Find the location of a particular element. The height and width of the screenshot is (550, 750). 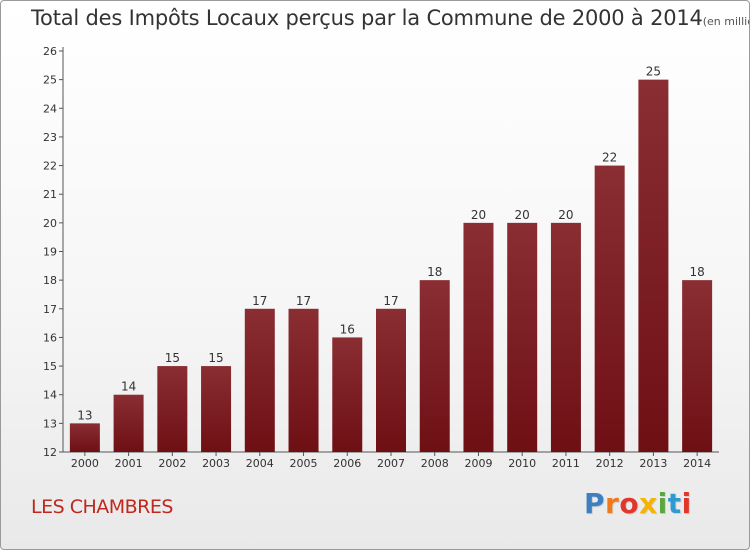

x-tick-label: 2008 is located at coordinates (435, 463).